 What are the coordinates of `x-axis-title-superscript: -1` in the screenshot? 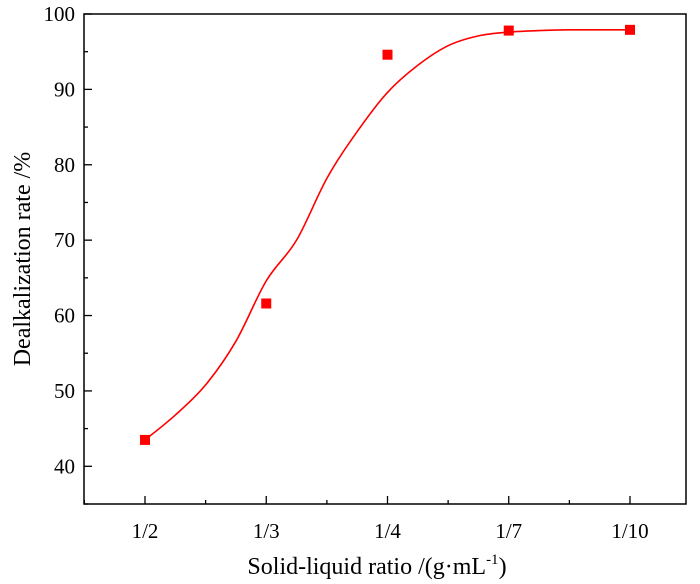 It's located at (492, 560).